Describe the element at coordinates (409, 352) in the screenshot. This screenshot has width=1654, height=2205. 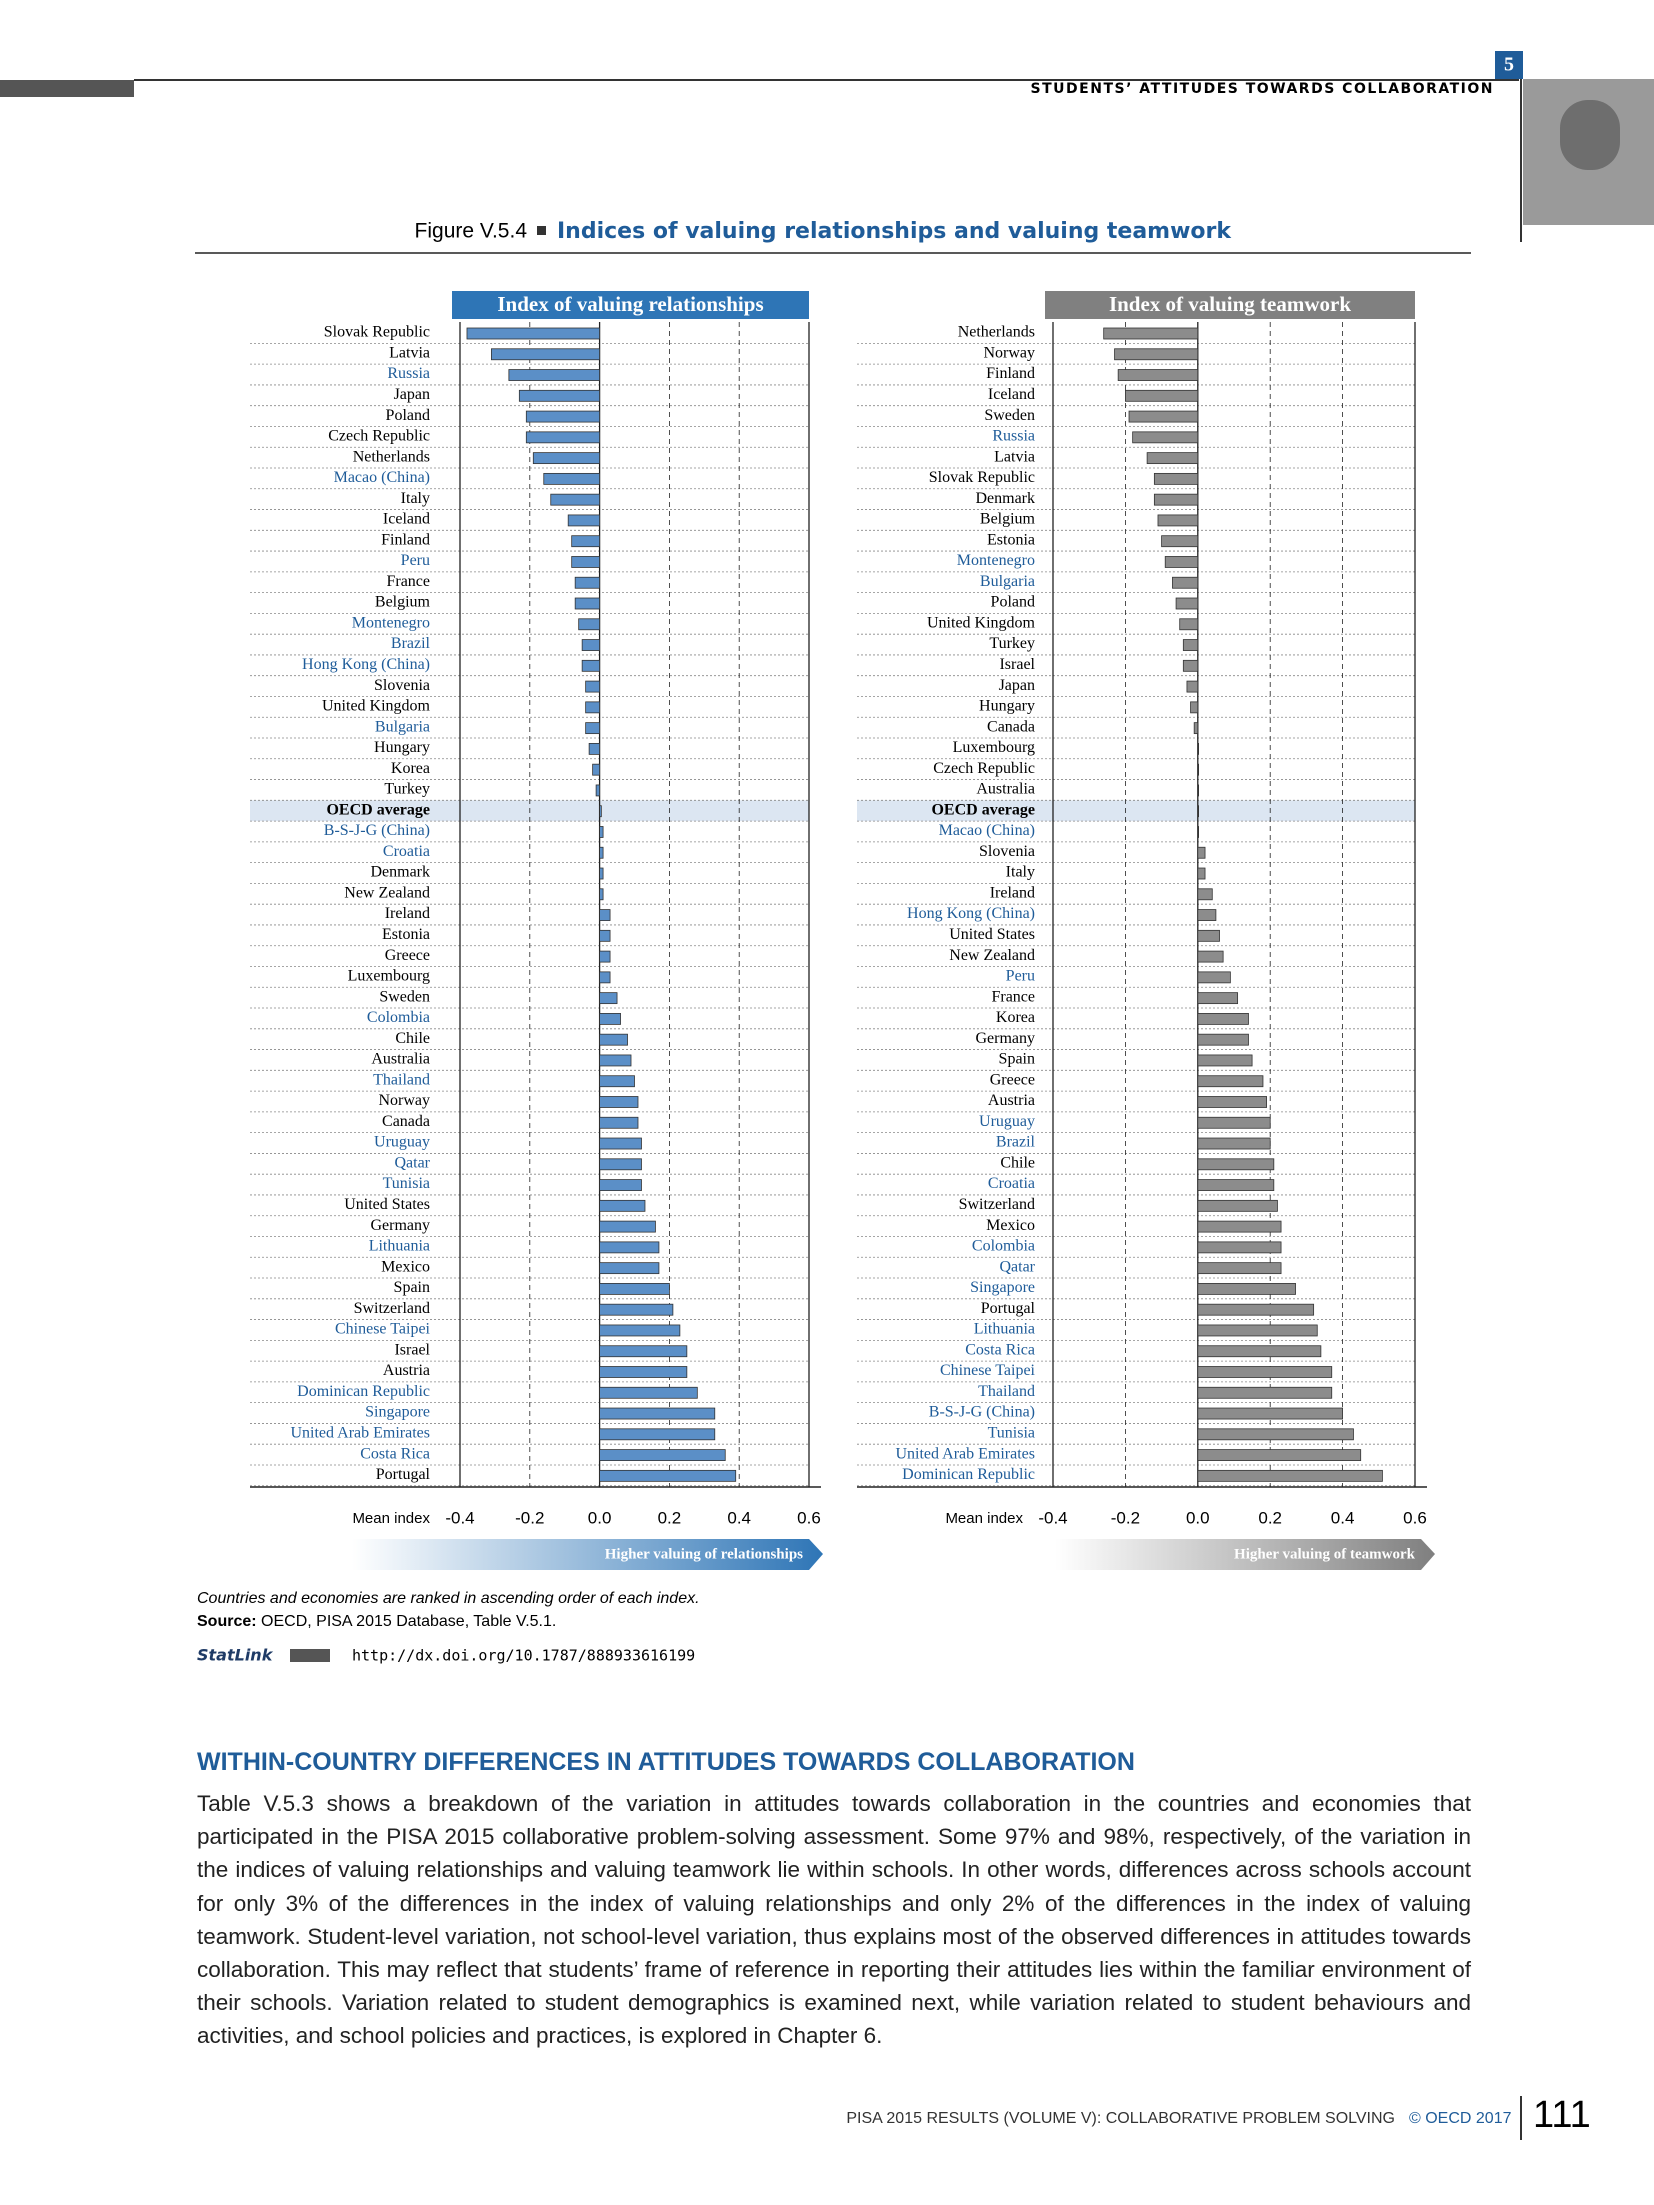
I see `y-tick-label: Latvia` at that location.